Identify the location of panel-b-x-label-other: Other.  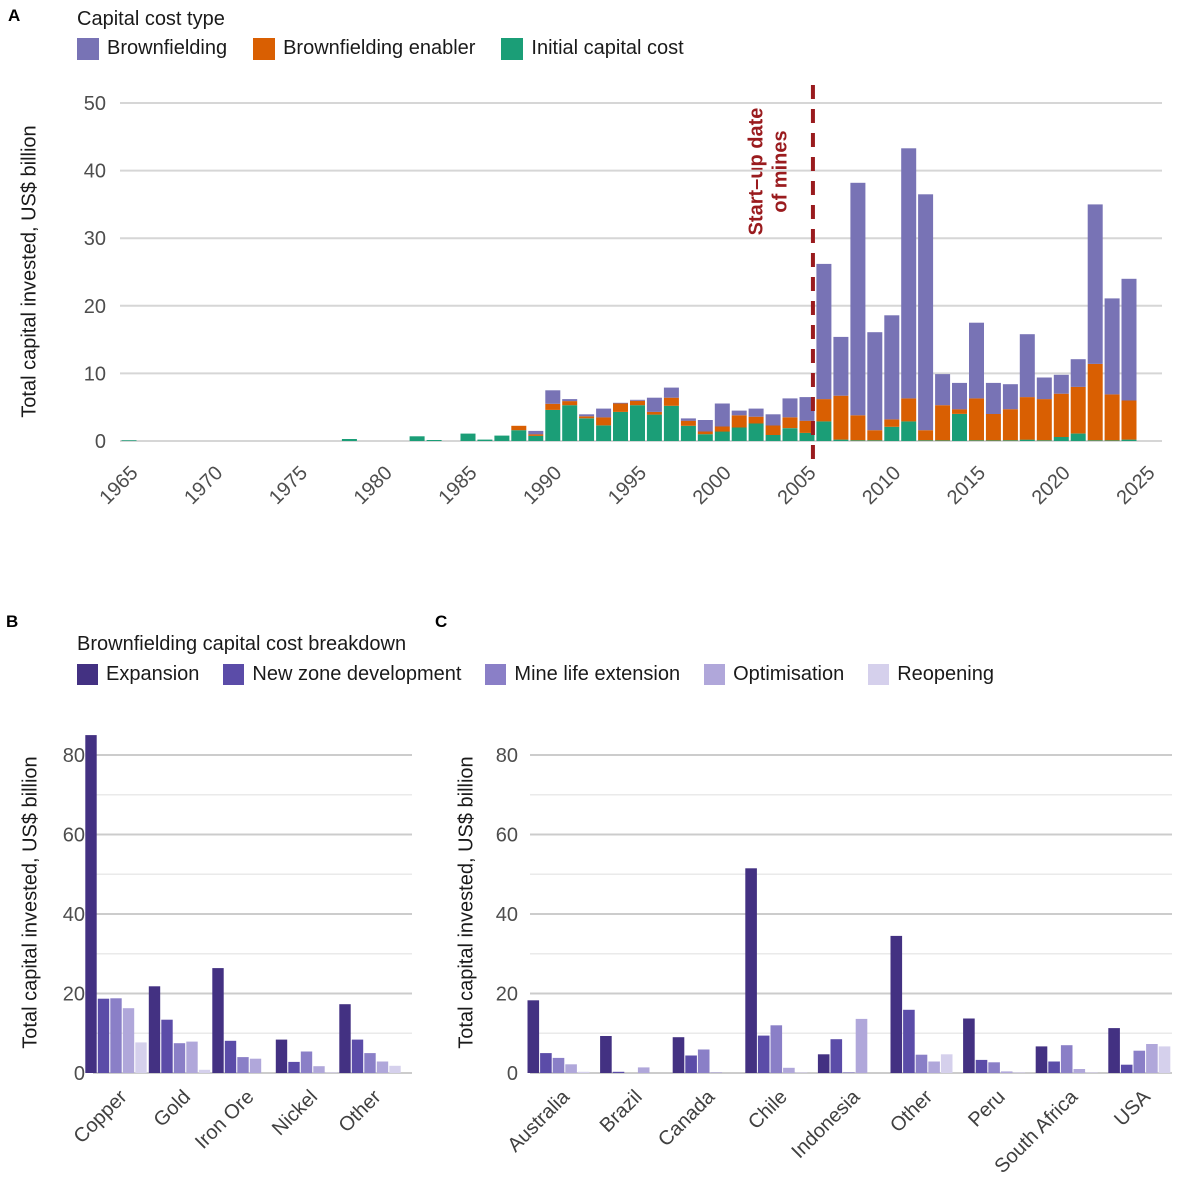
(360, 1111).